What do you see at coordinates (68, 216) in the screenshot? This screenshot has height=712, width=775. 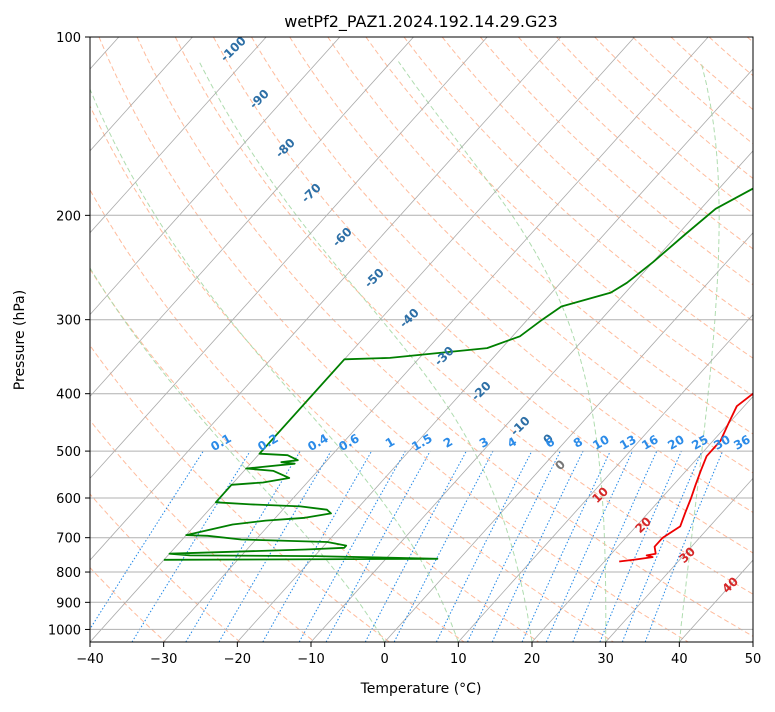 I see `y-tick-label: 200` at bounding box center [68, 216].